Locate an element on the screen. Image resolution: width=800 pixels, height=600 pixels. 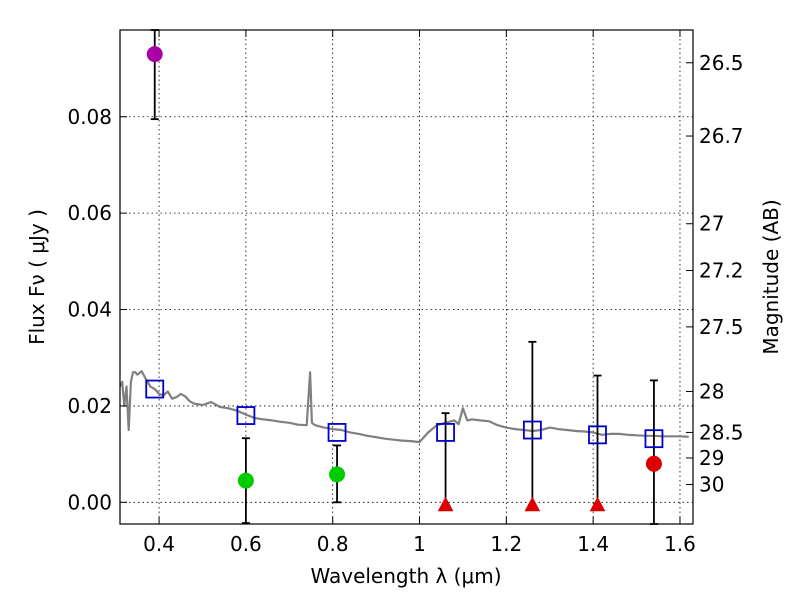
right-tick-label: 27 is located at coordinates (711, 224).